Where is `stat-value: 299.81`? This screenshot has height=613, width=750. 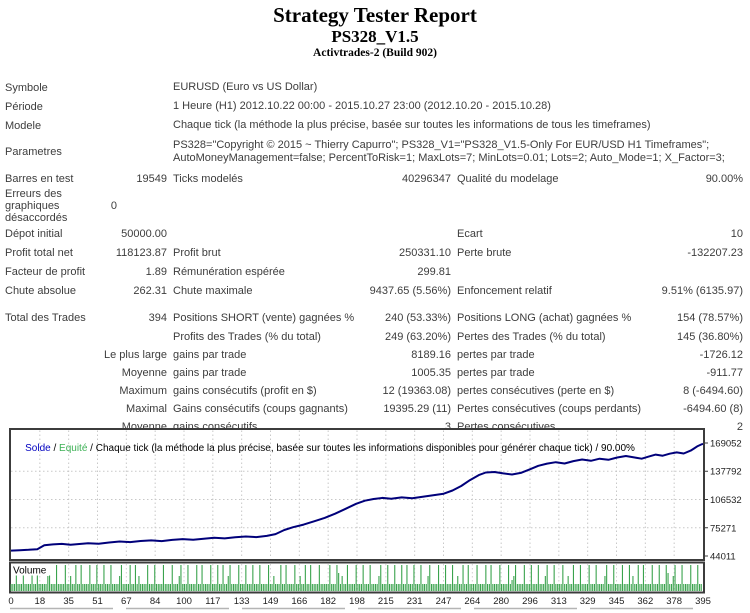
stat-value: 299.81 is located at coordinates (434, 271).